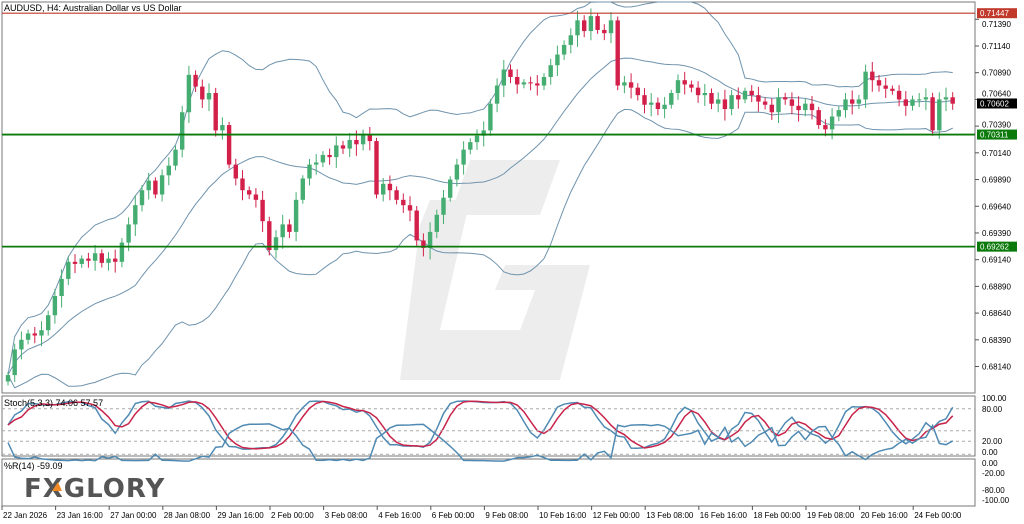 This screenshot has height=524, width=1024. I want to click on price-tick-label: 0.68890, so click(996, 286).